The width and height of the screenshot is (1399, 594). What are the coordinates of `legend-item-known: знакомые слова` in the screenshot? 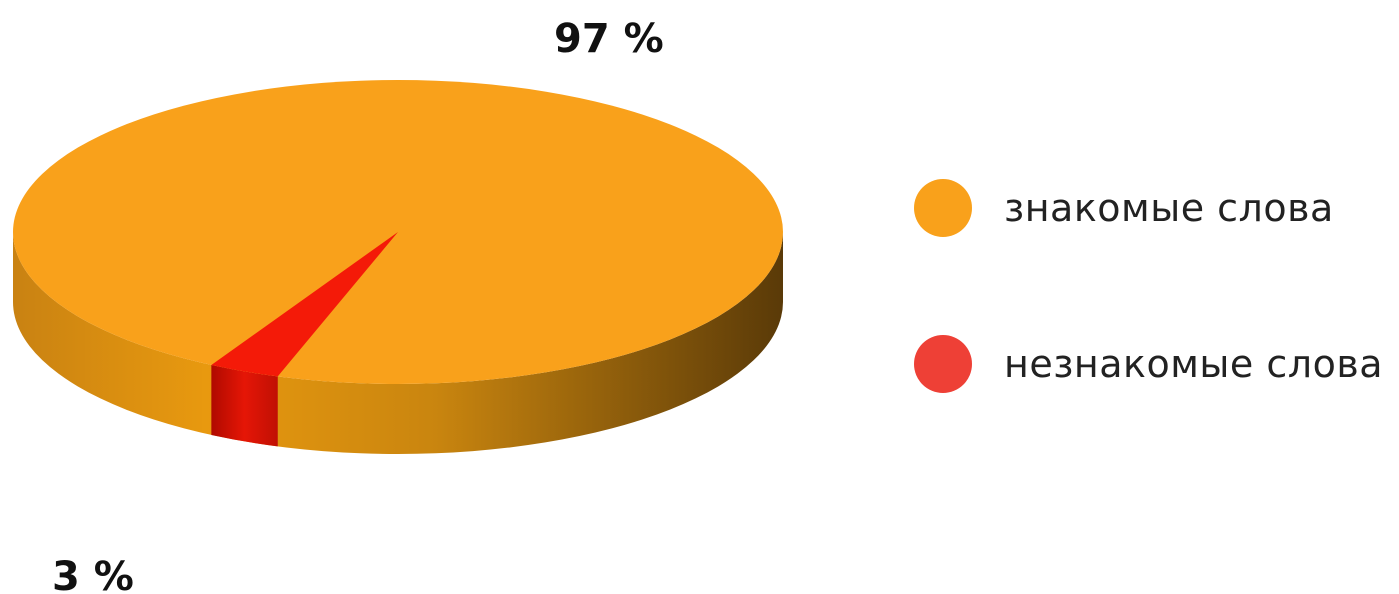 It's located at (1149, 208).